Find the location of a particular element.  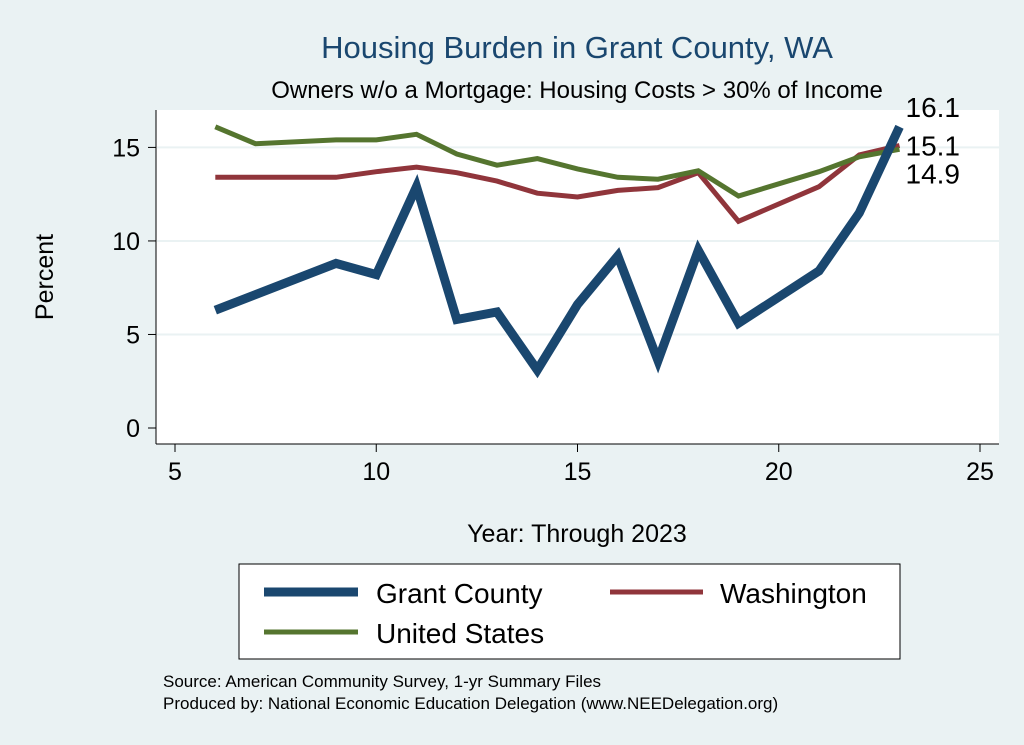

legend: Grant County Washington United States is located at coordinates (569, 611).